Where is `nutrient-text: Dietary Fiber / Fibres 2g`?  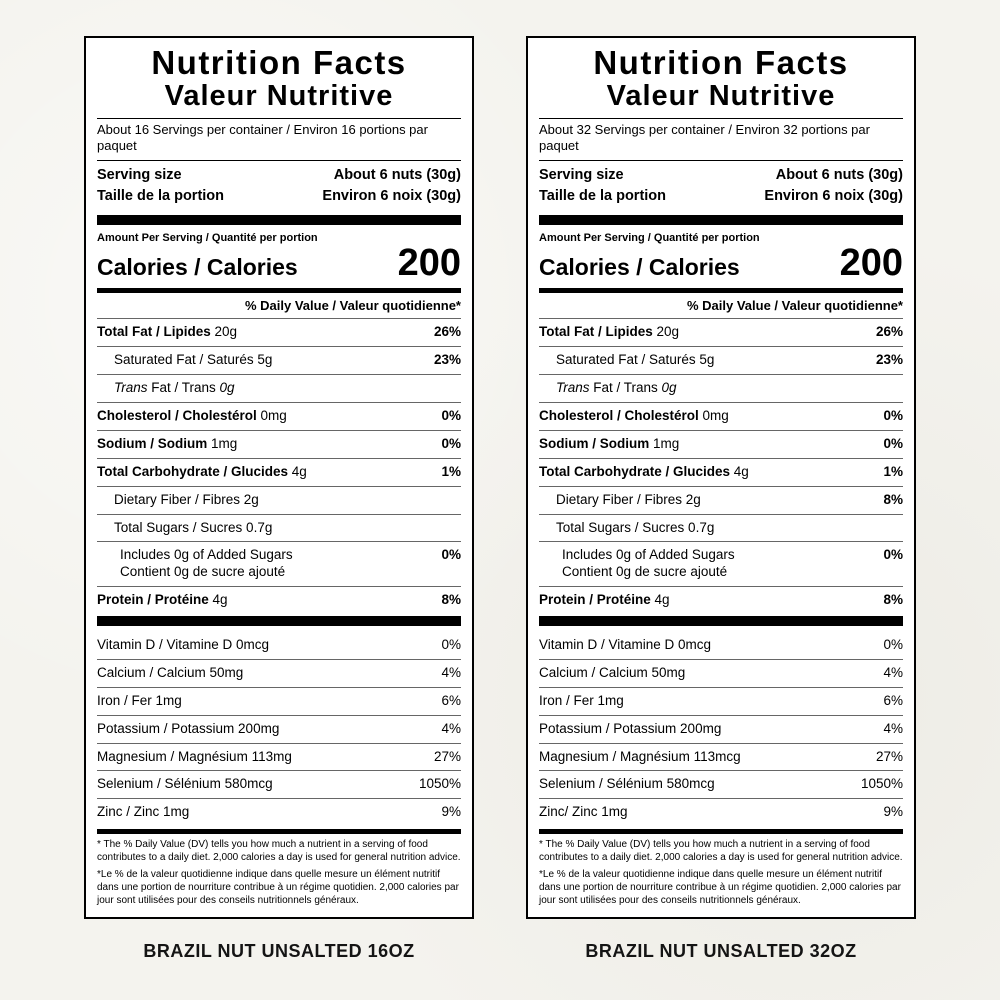 nutrient-text: Dietary Fiber / Fibres 2g is located at coordinates (186, 499).